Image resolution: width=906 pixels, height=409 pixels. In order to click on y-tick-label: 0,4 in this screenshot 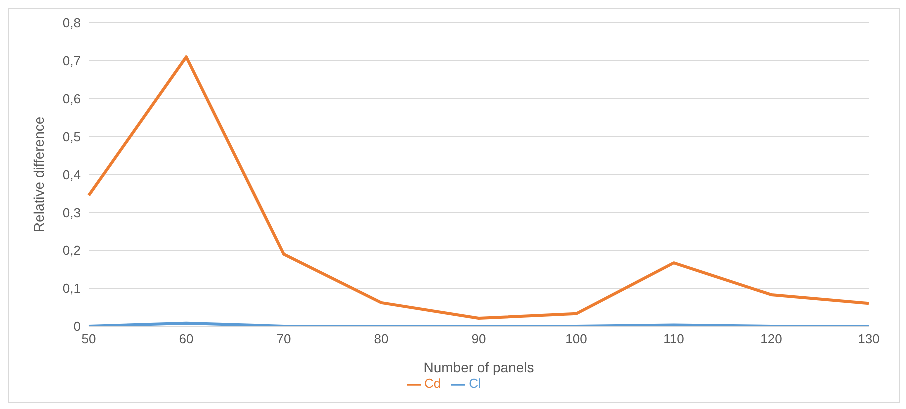, I will do `click(71, 174)`.